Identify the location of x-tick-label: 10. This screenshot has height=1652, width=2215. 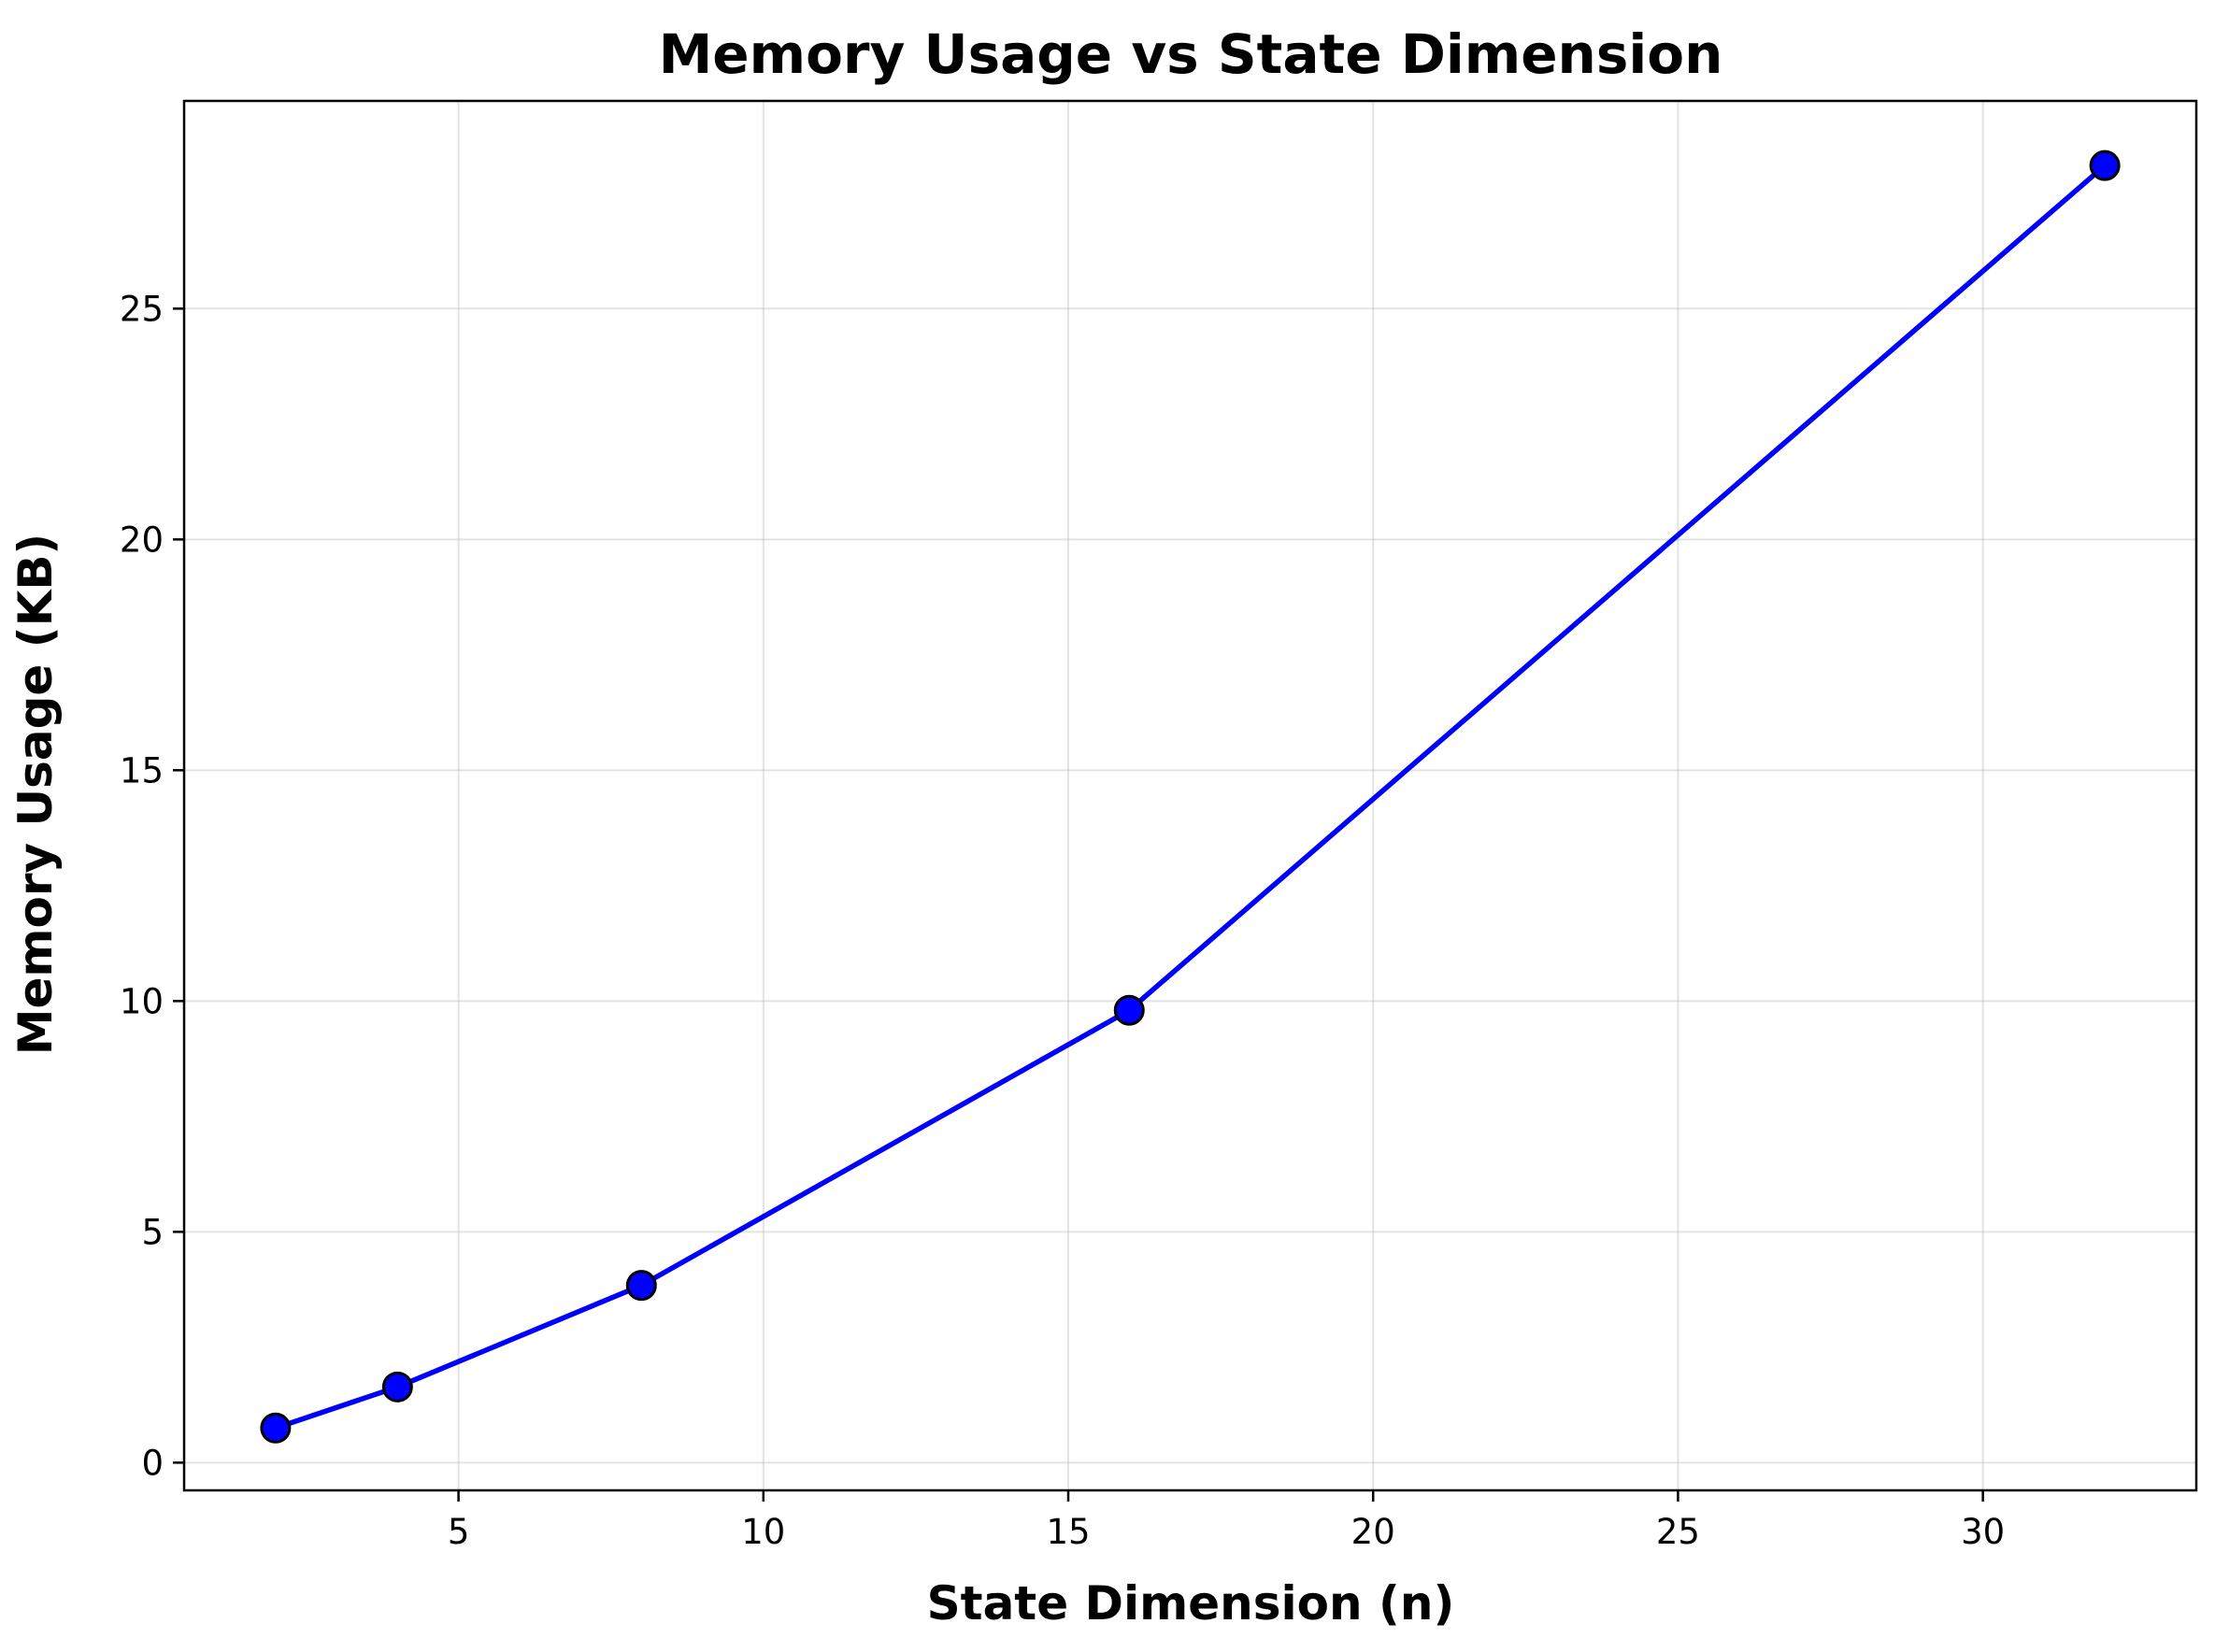
(763, 1532).